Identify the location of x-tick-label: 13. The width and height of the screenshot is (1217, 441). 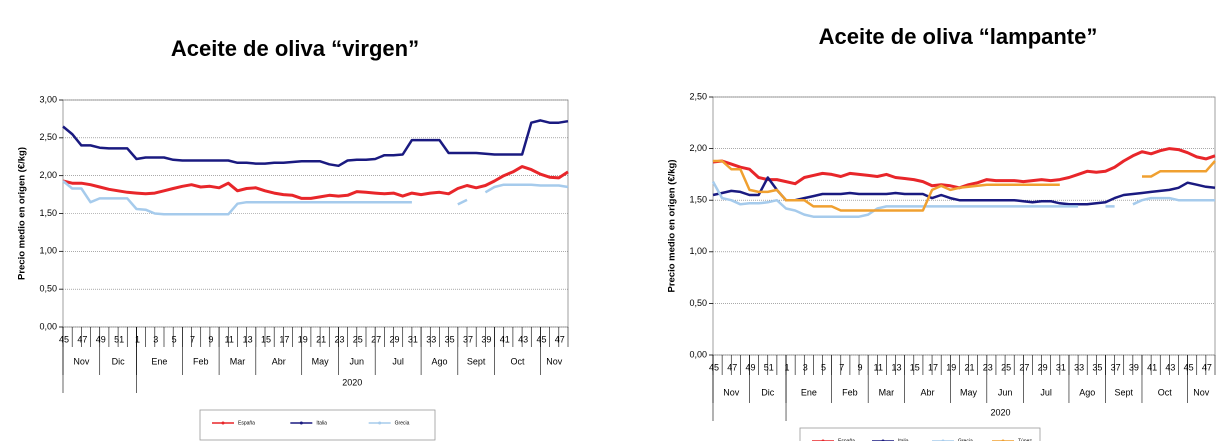
(897, 367).